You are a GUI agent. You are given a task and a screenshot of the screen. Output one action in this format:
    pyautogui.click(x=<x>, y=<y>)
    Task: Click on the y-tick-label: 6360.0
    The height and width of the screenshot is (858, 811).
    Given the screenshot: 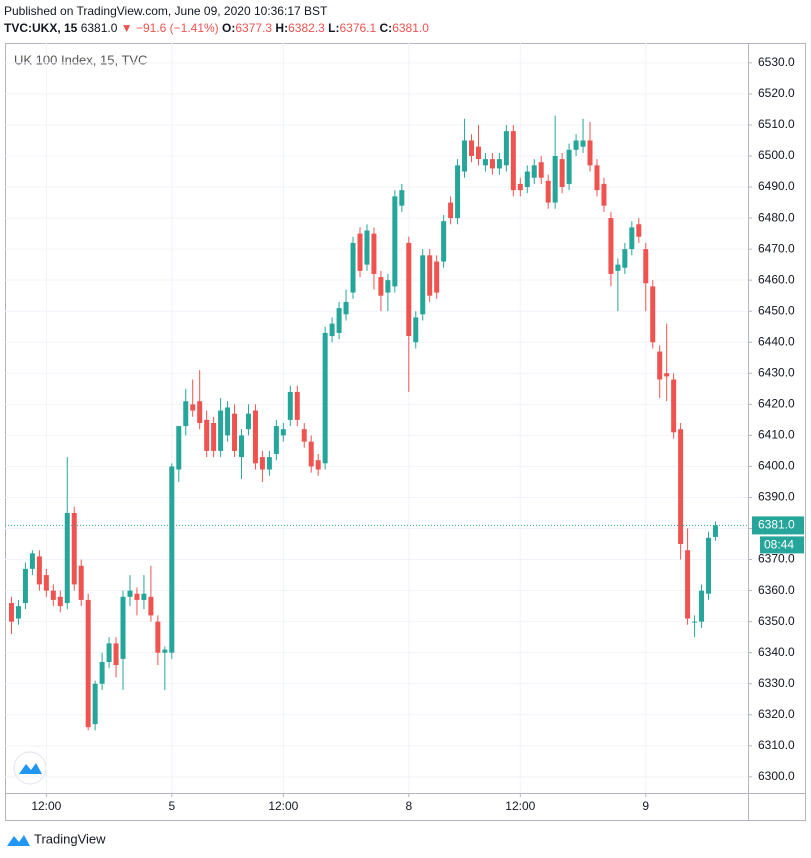 What is the action you would take?
    pyautogui.click(x=776, y=590)
    